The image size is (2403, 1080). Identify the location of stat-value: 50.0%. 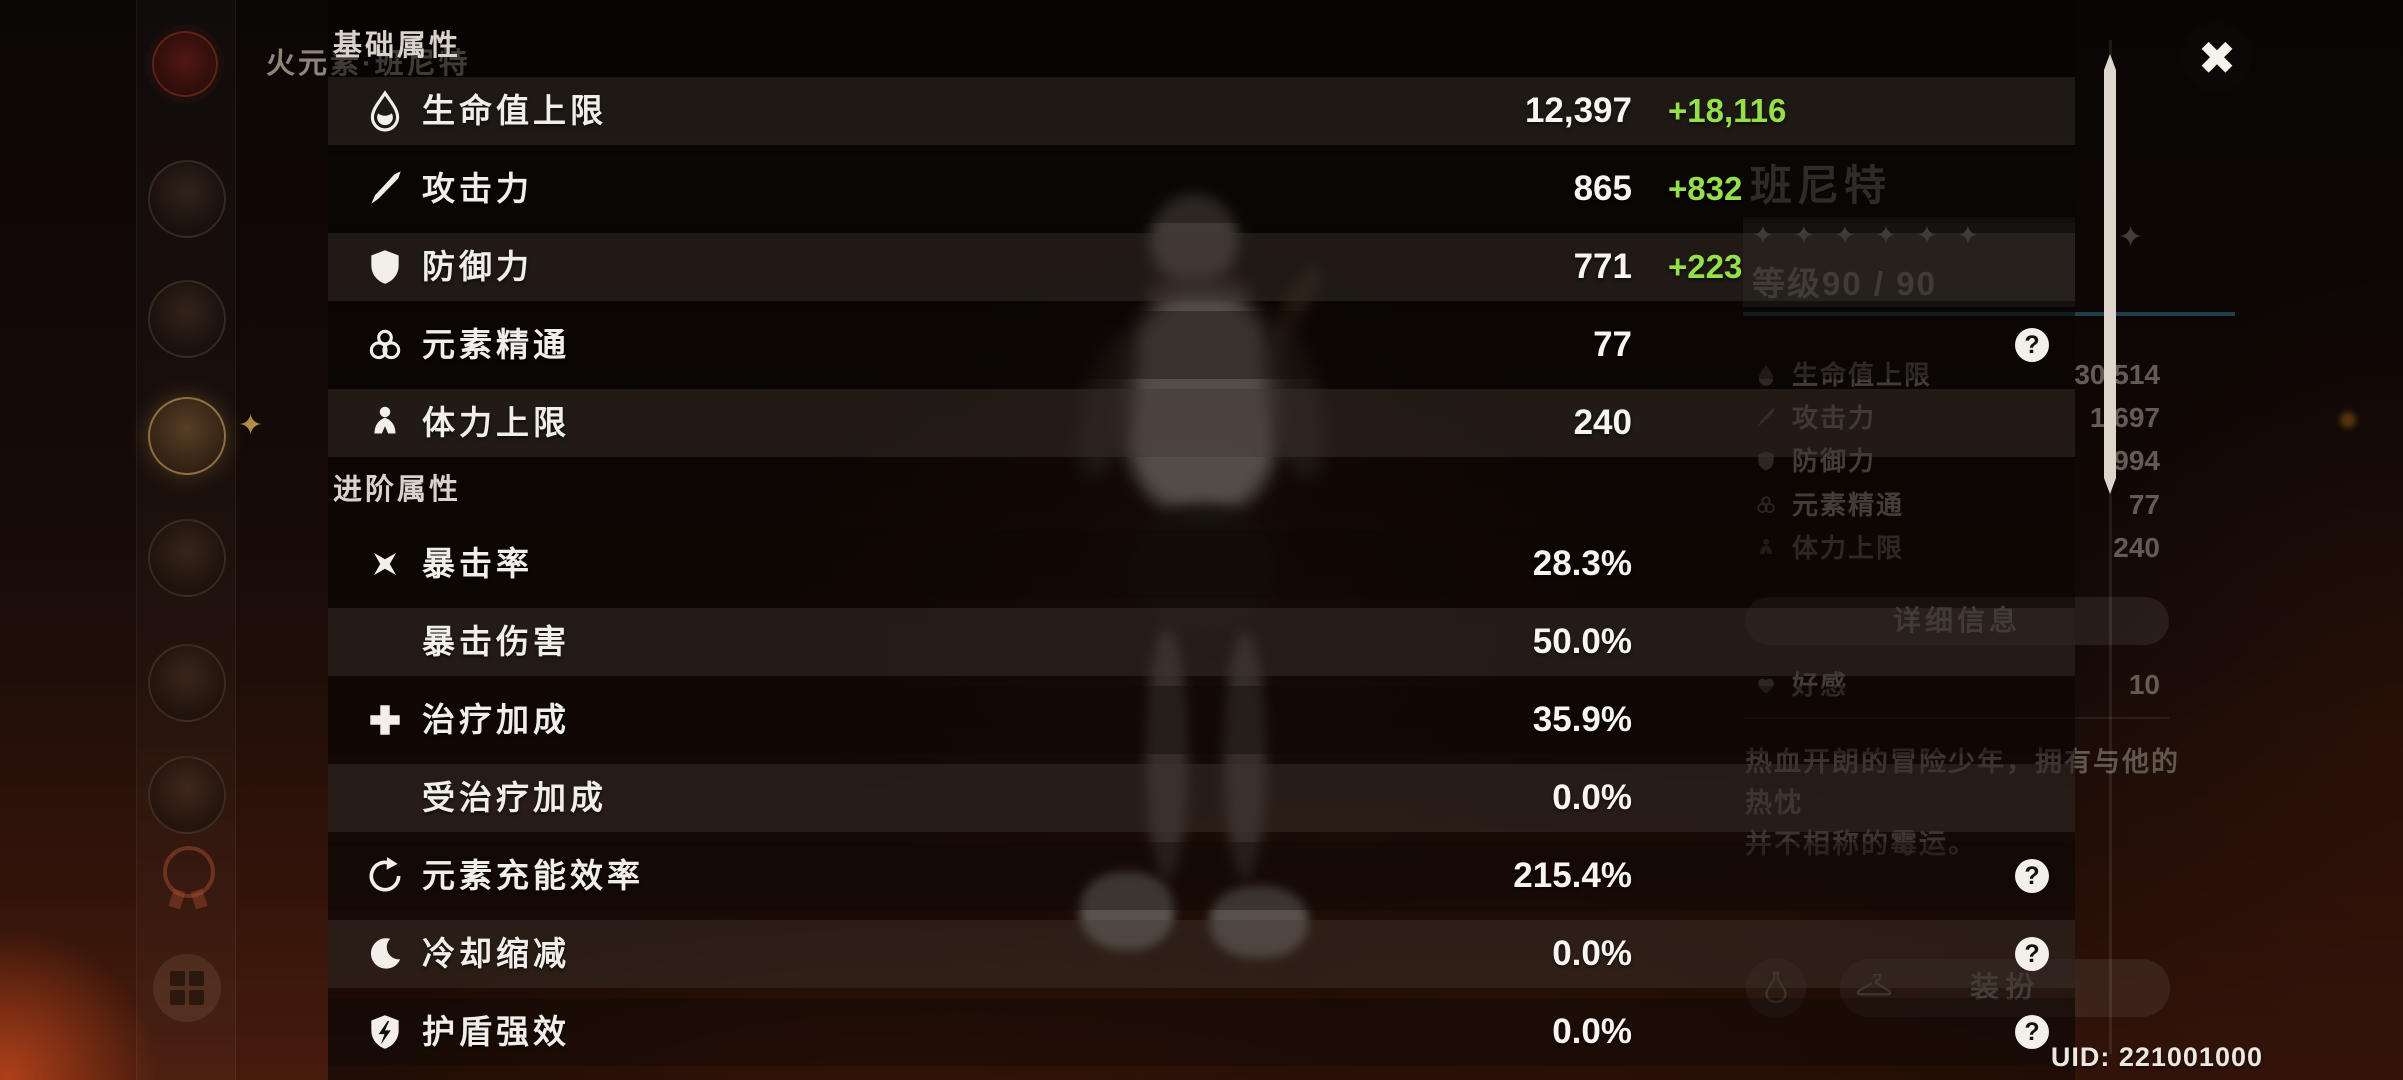
(1582, 641).